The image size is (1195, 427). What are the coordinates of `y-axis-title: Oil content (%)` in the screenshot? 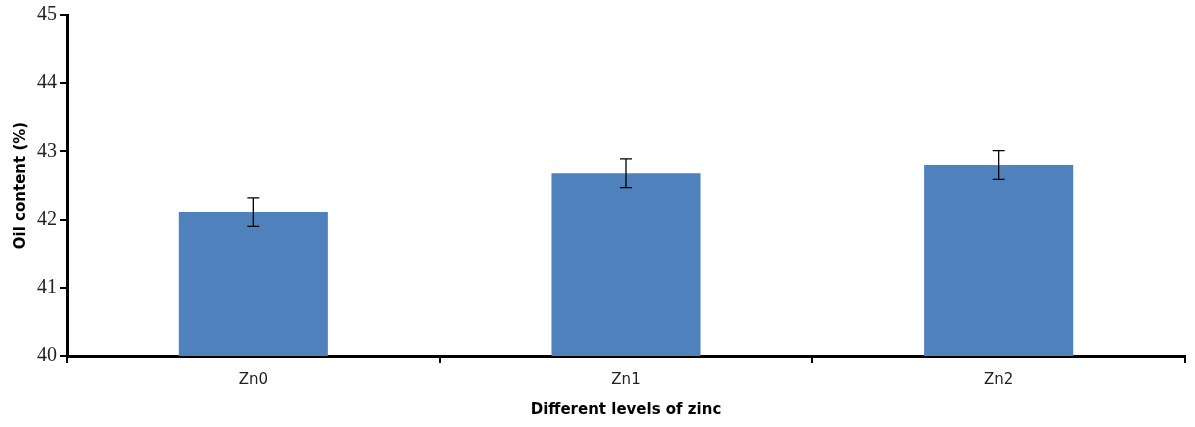 It's located at (19, 185).